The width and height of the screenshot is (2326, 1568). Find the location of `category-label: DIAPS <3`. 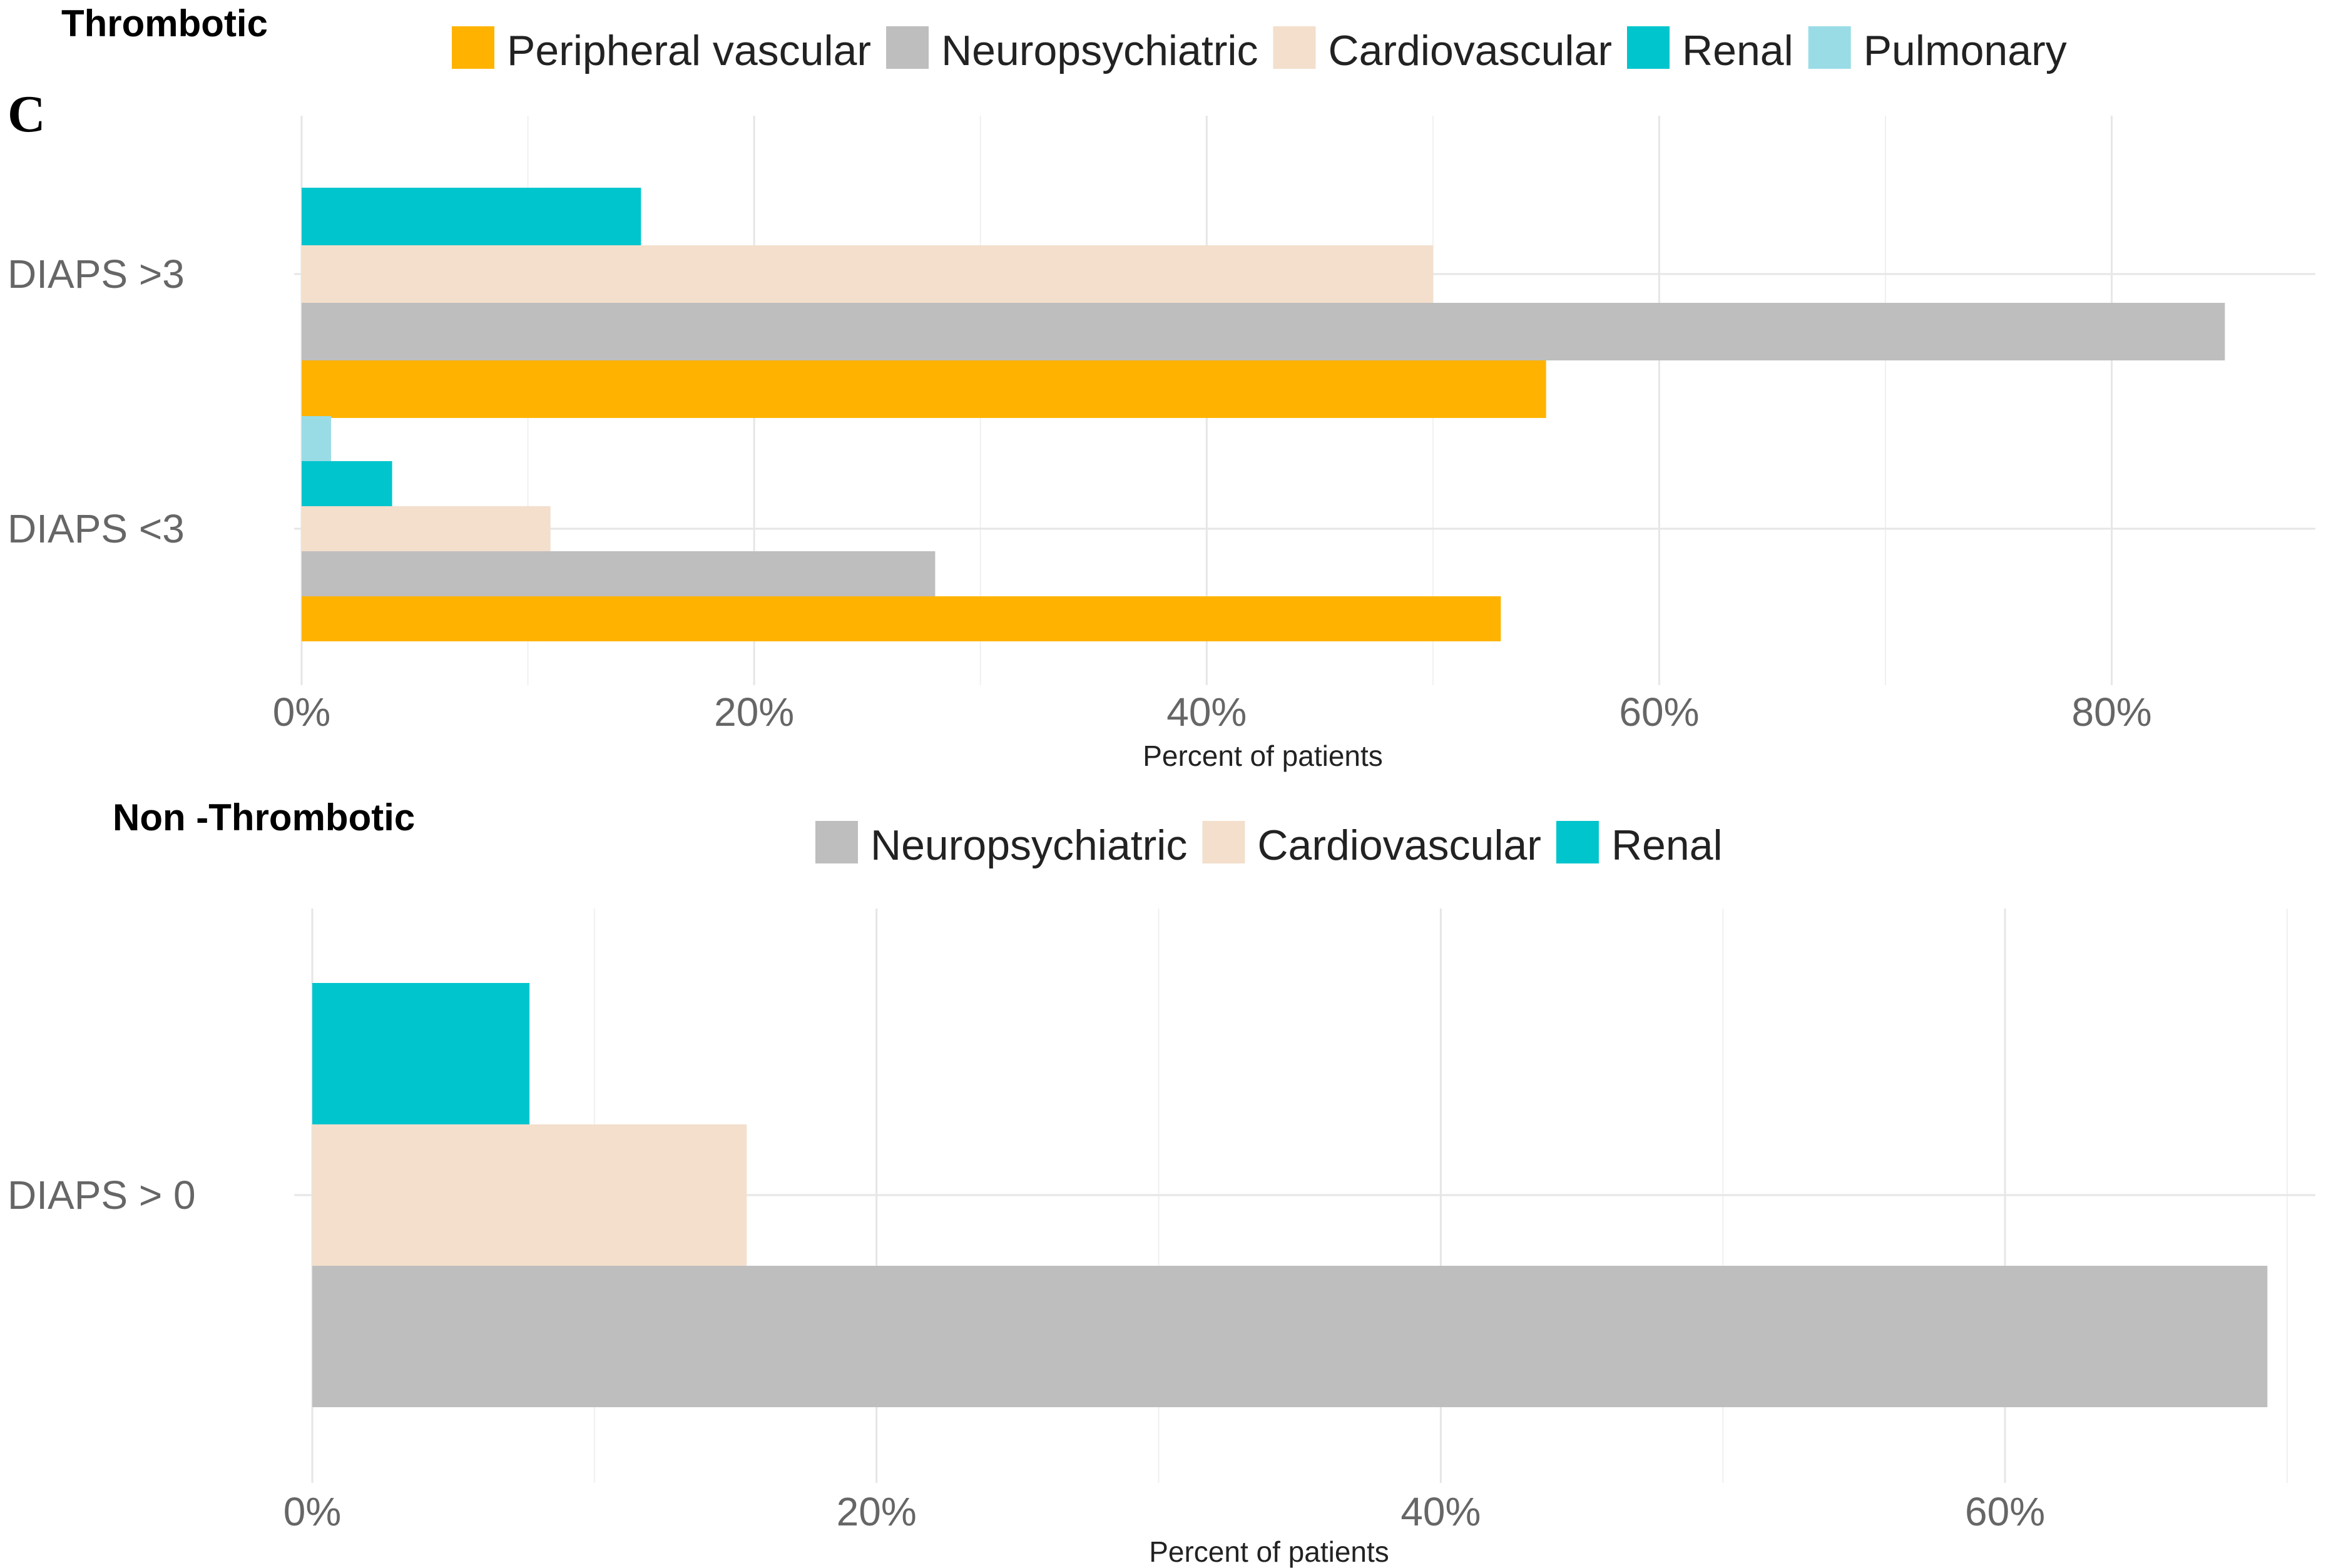

category-label: DIAPS <3 is located at coordinates (96, 528).